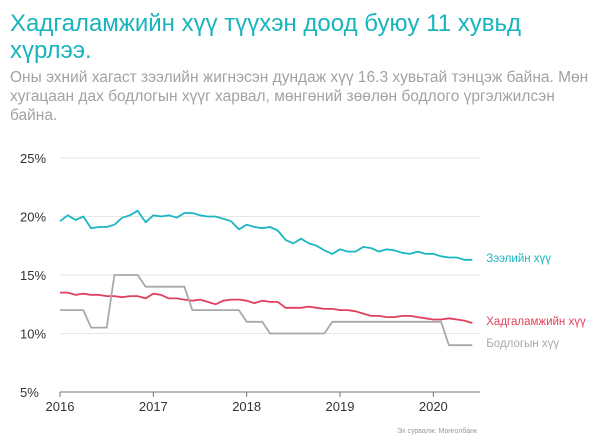 This screenshot has height=442, width=600. I want to click on series-label-policy-rate: Бодлогын хүү, so click(522, 344).